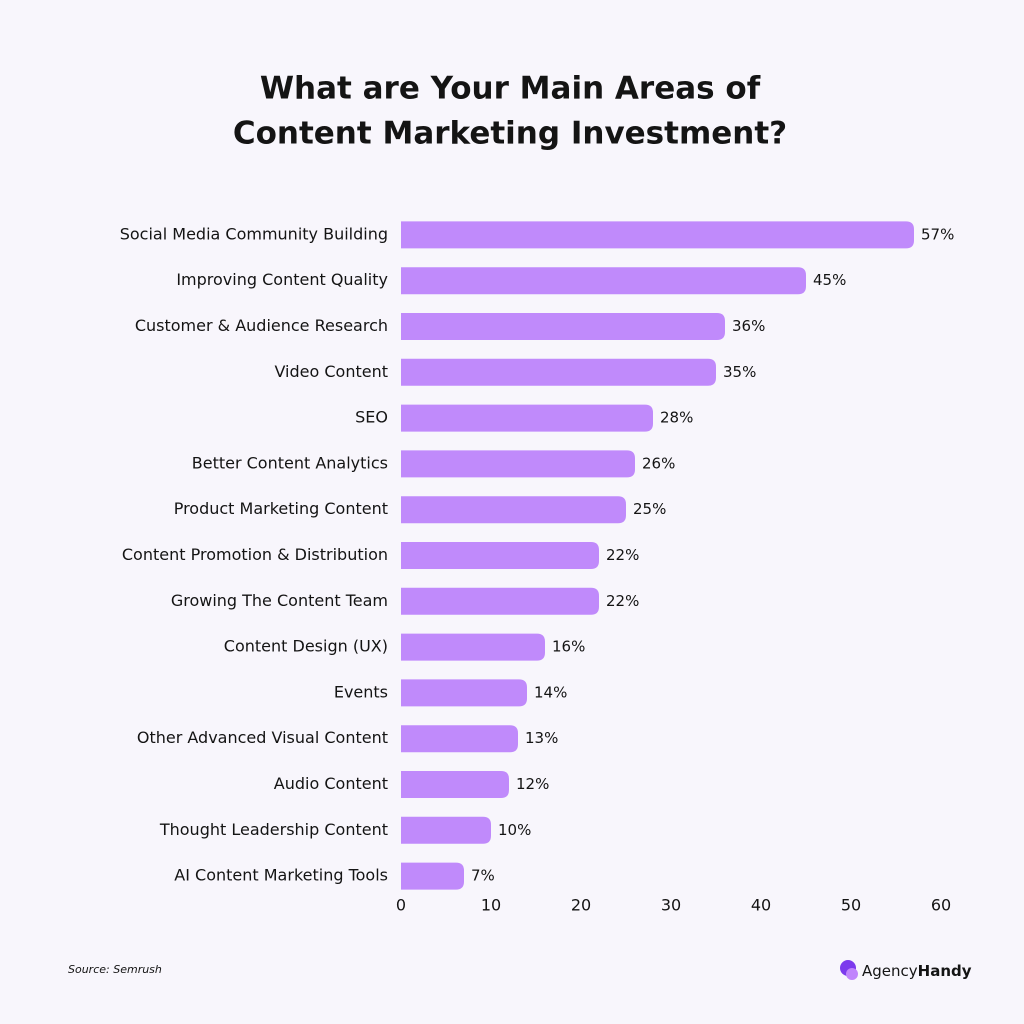 Image resolution: width=1024 pixels, height=1024 pixels. Describe the element at coordinates (532, 784) in the screenshot. I see `value-label: 12%` at that location.